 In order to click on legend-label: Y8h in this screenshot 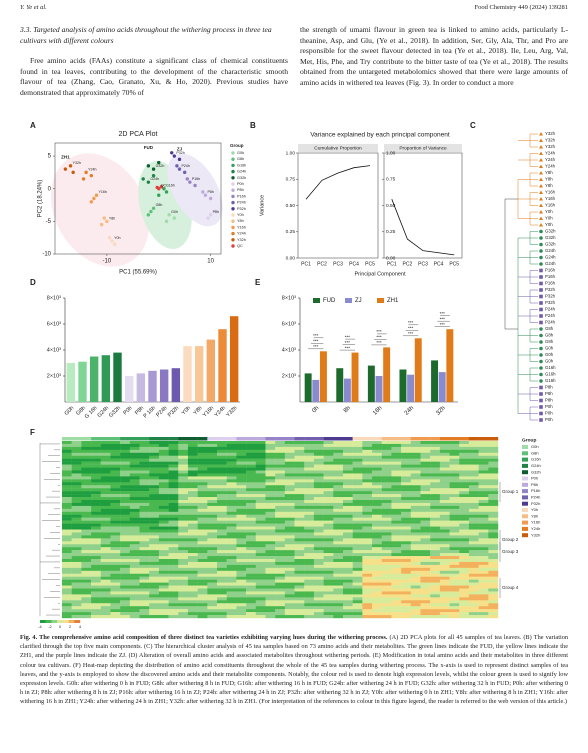, I will do `click(534, 515)`.